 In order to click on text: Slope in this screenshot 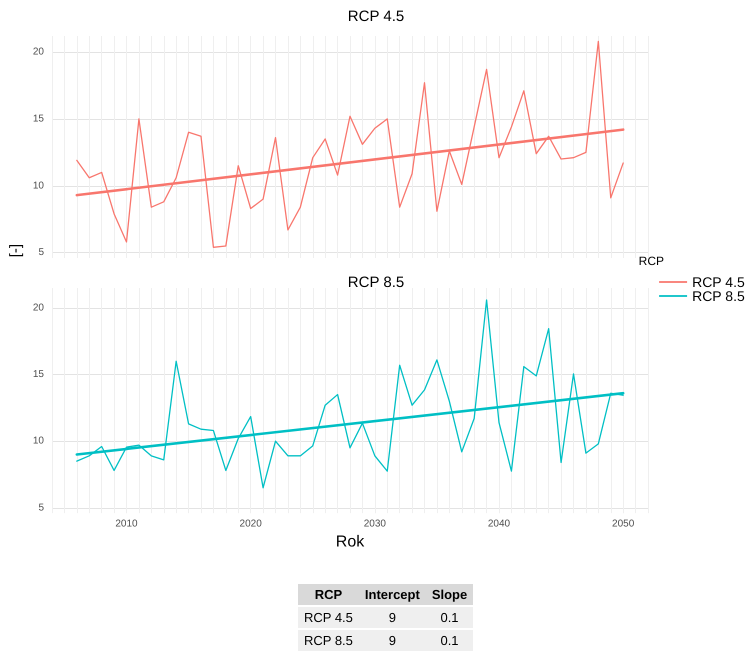, I will do `click(450, 595)`.